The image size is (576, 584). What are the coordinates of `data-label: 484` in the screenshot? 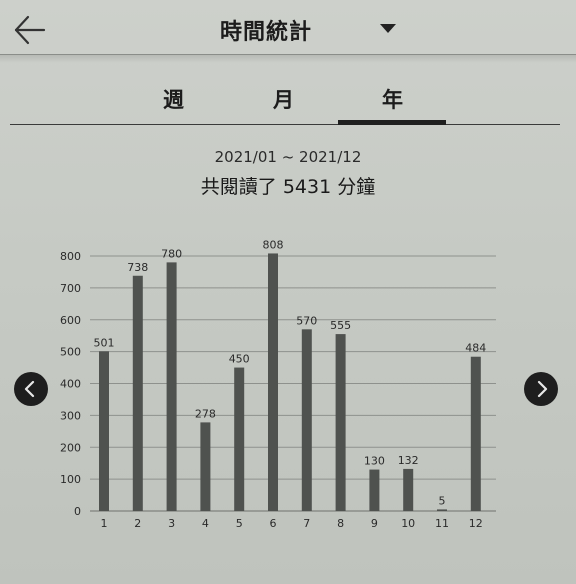 It's located at (475, 348).